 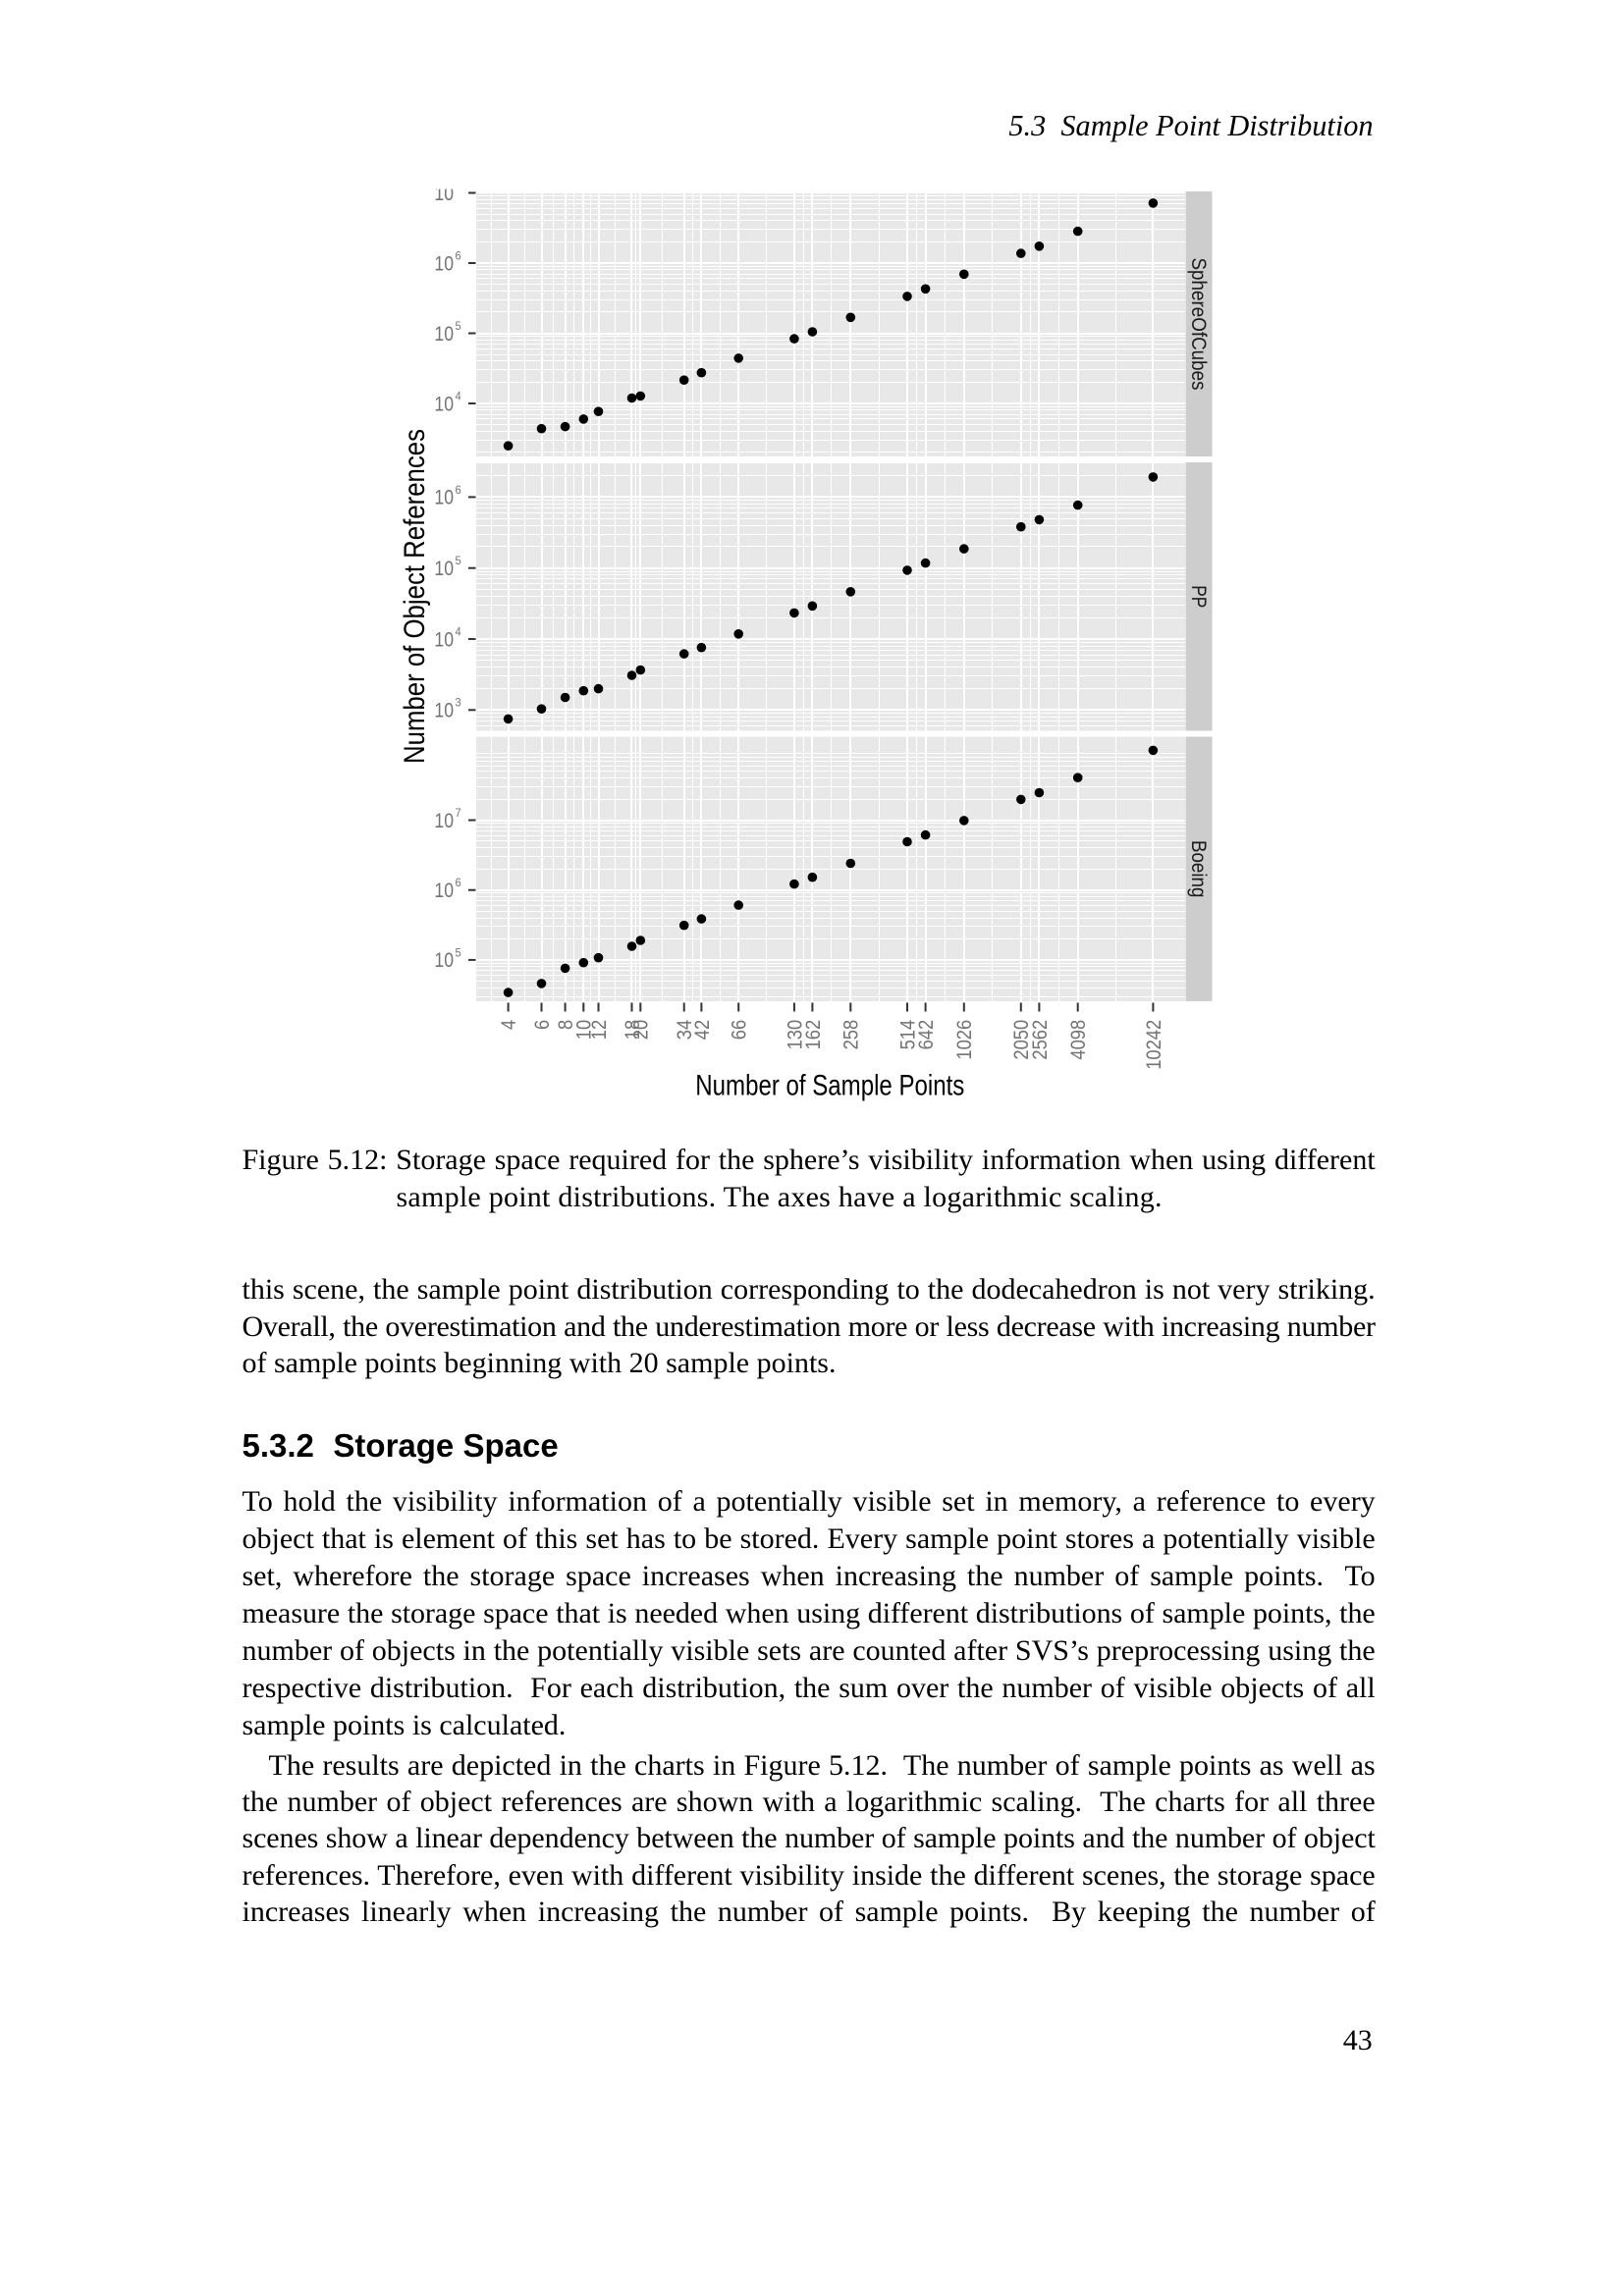 I want to click on svg-text: Number of Sample Points, so click(x=829, y=1086).